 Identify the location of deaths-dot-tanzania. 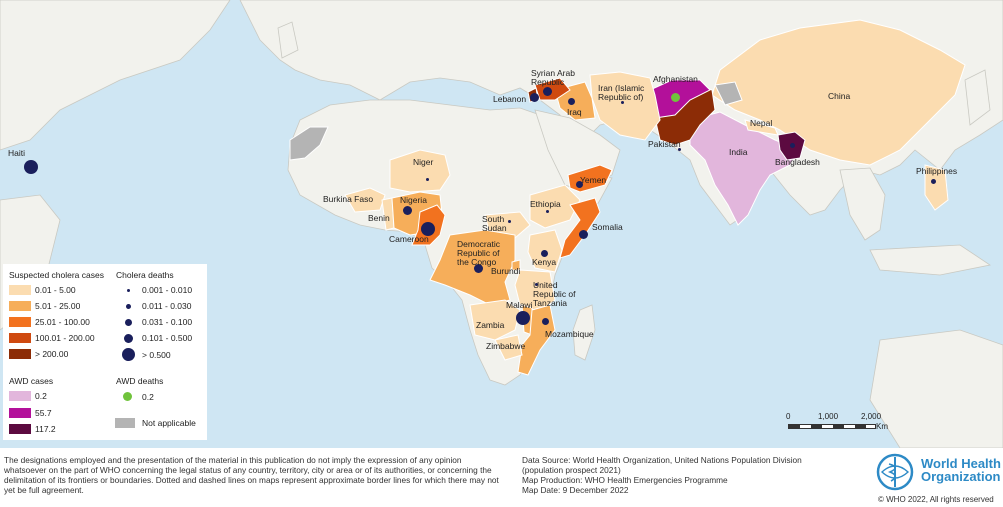
(536, 284).